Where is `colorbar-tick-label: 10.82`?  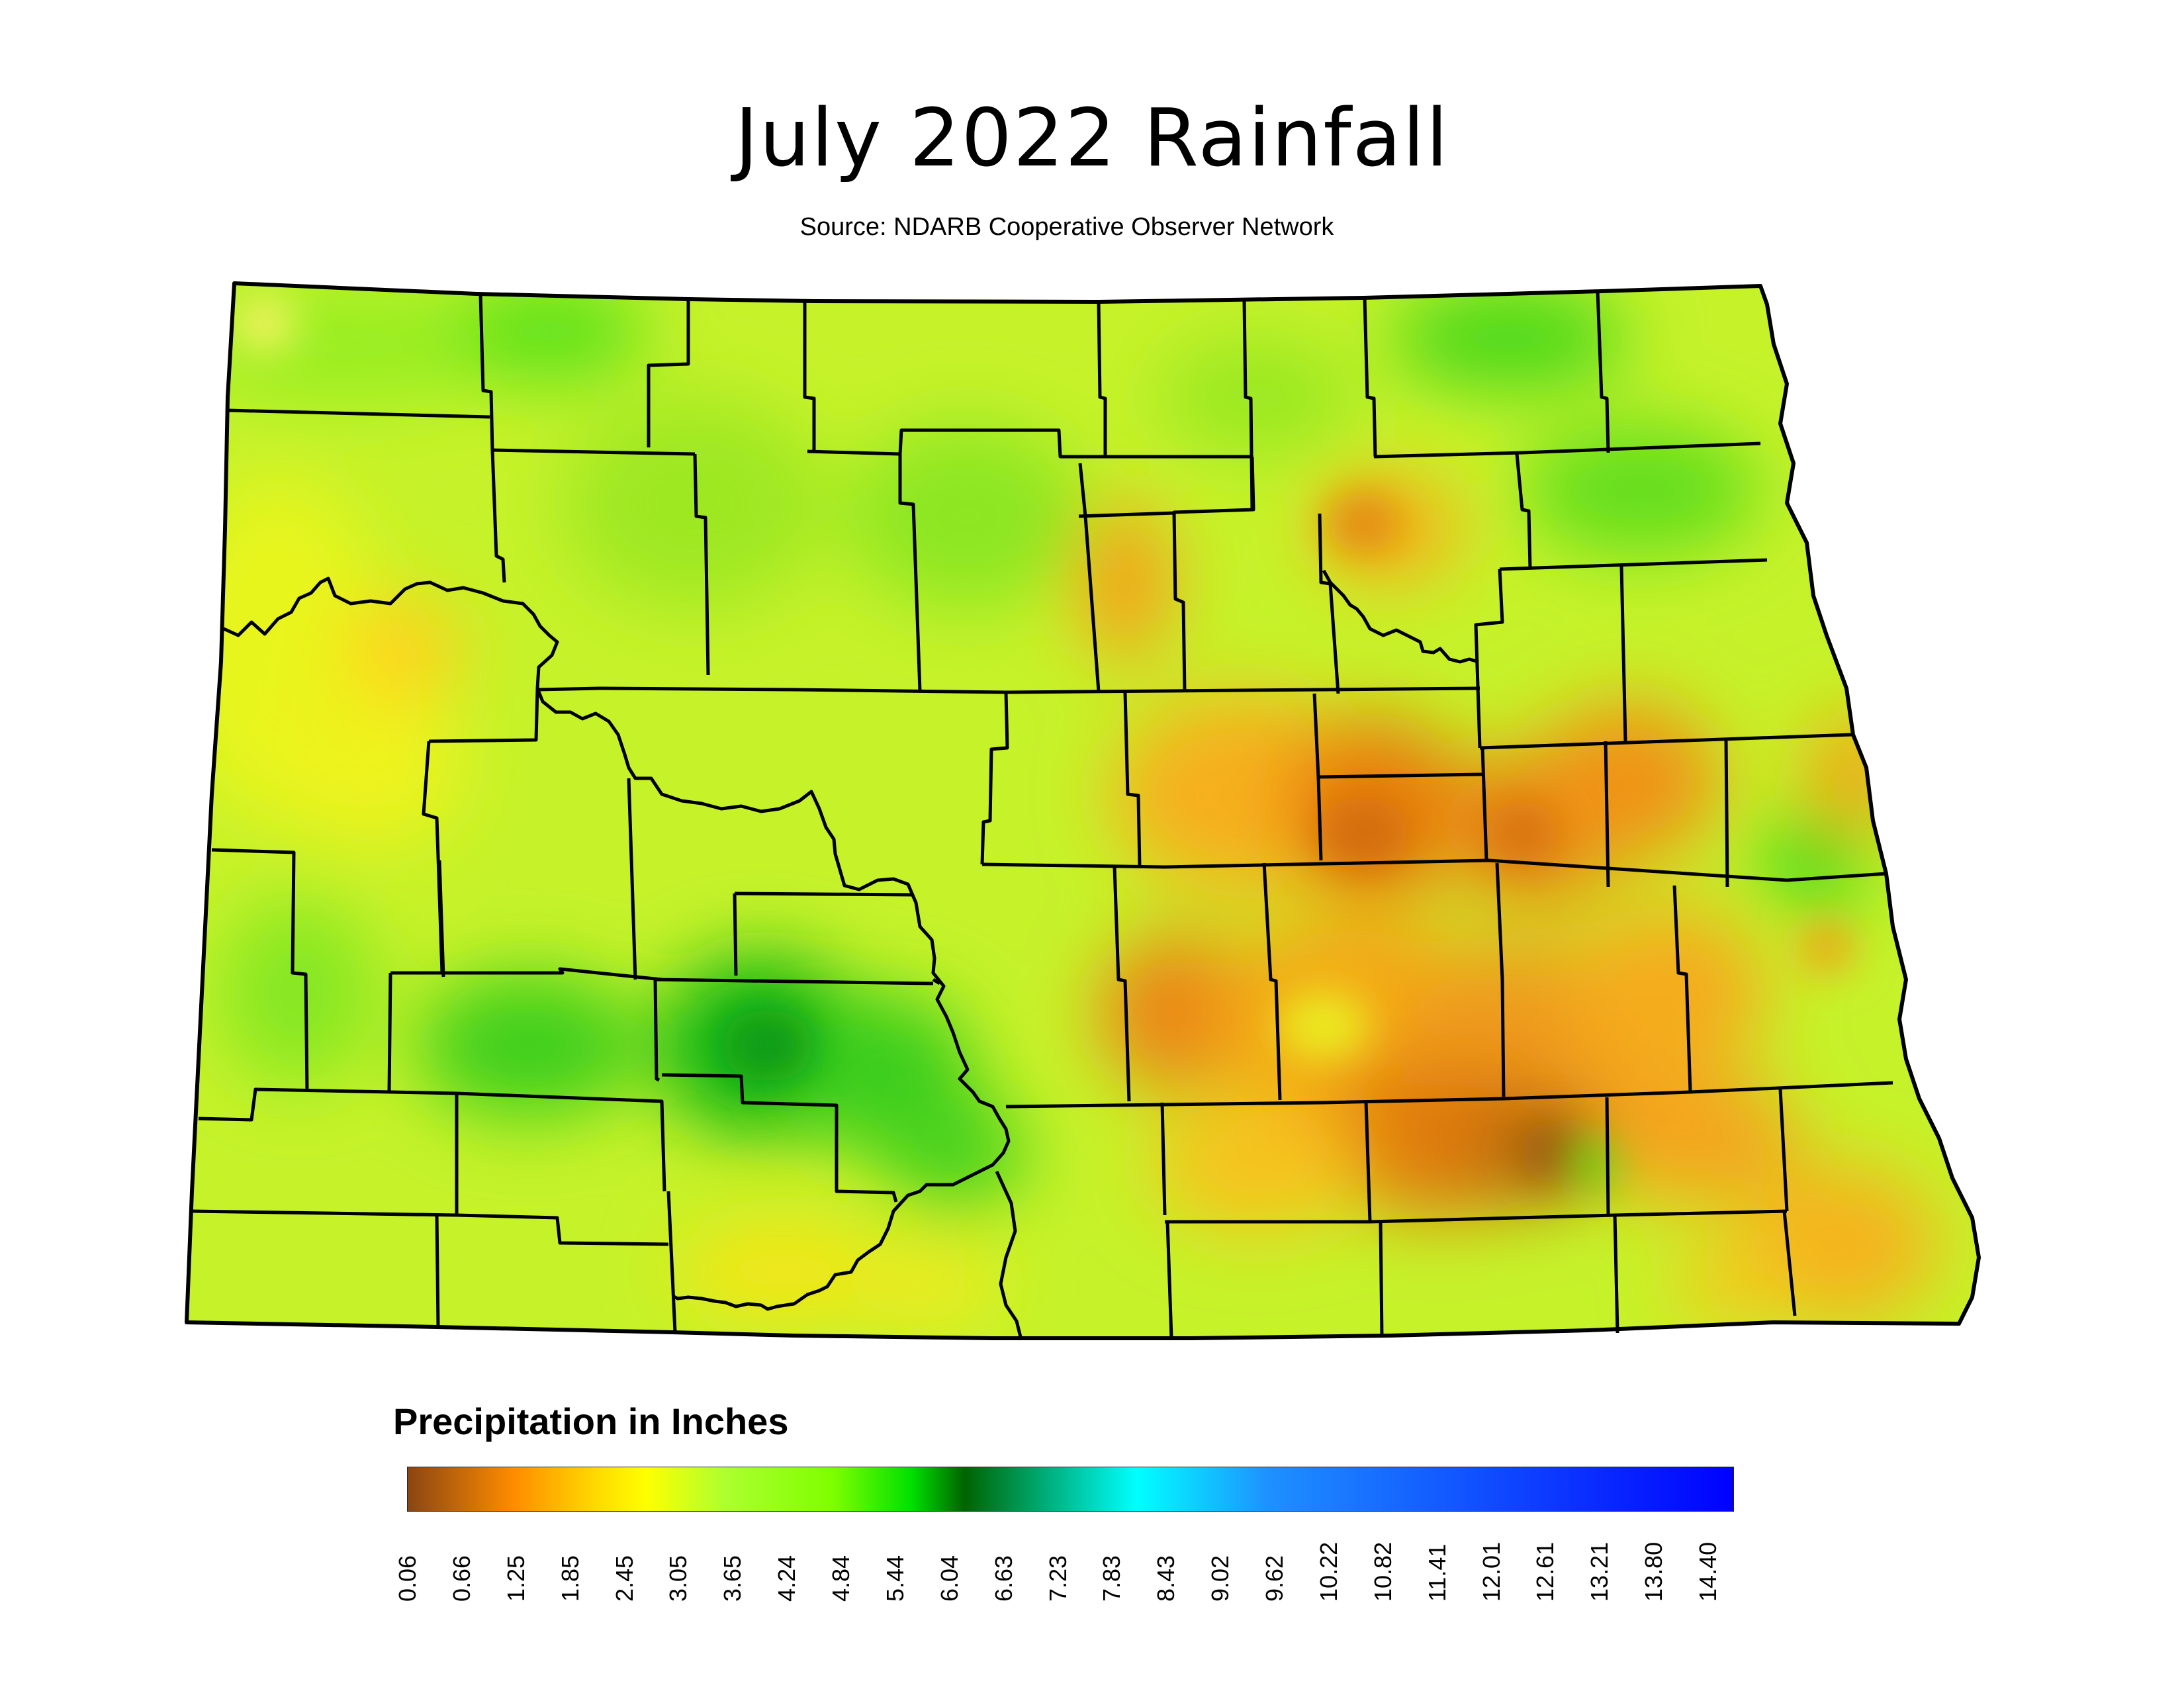
colorbar-tick-label: 10.82 is located at coordinates (1382, 1571).